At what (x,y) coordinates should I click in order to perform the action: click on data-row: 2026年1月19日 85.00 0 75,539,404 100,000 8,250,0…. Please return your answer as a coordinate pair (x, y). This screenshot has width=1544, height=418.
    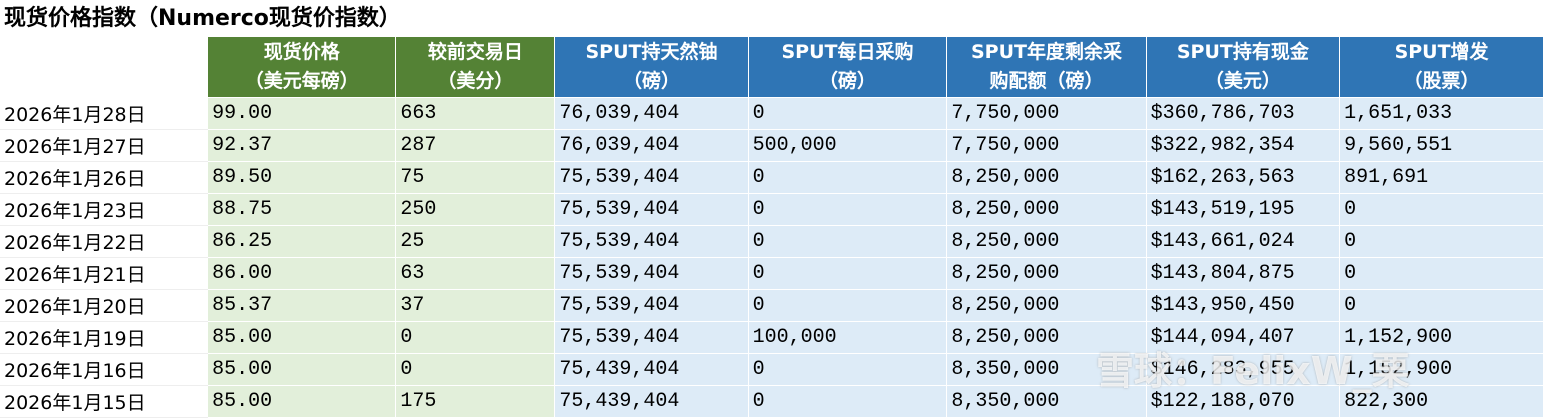
    Looking at the image, I should click on (772, 337).